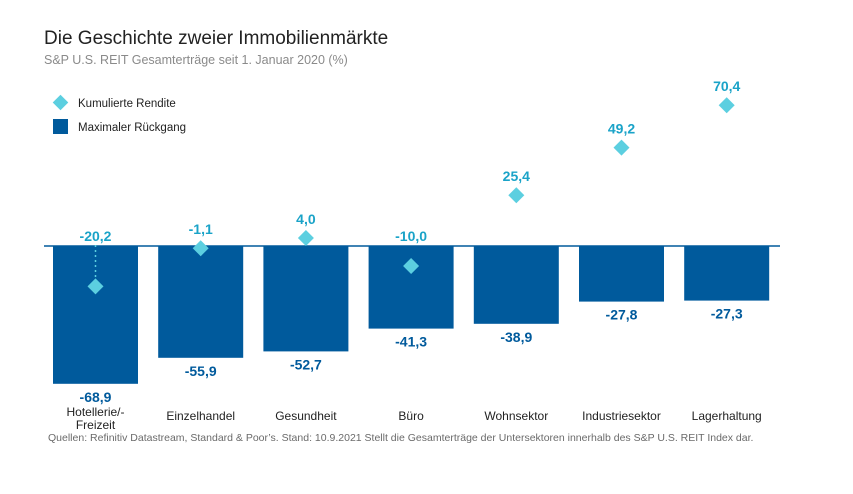  Describe the element at coordinates (621, 416) in the screenshot. I see `category-label-5: Industriesektor` at that location.